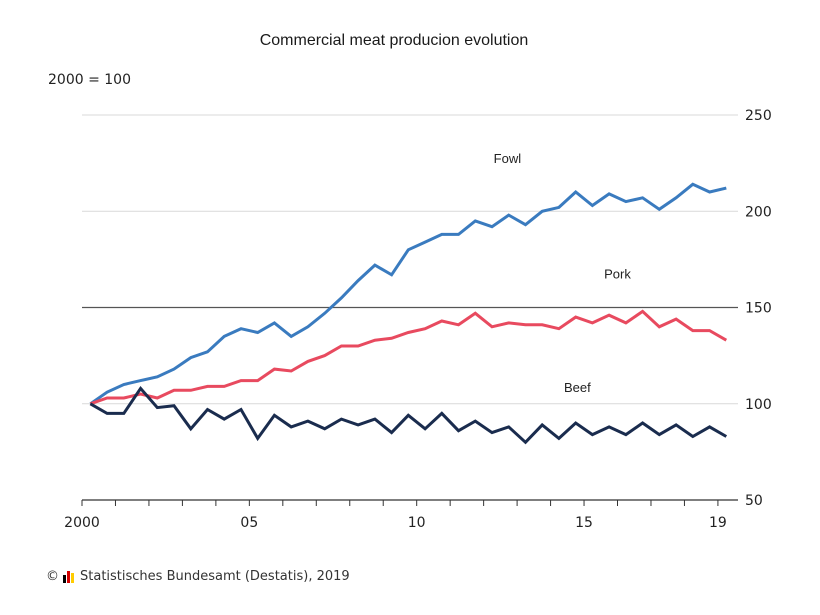  What do you see at coordinates (401, 515) in the screenshot?
I see `x-axis: 2000 05 10 15 19` at bounding box center [401, 515].